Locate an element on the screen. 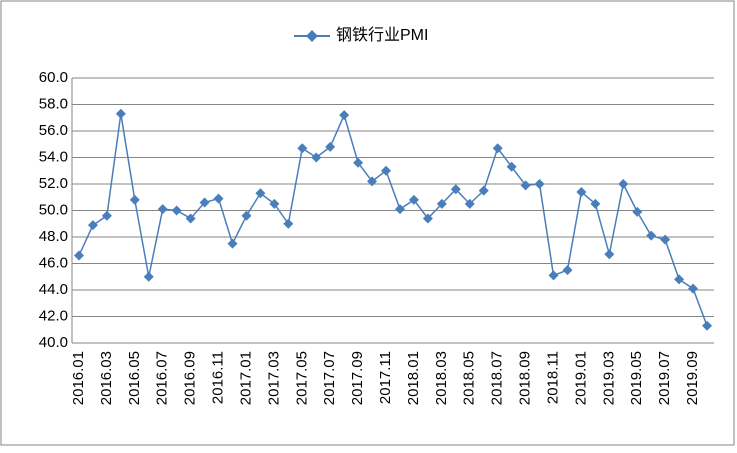 This screenshot has height=453, width=737. x-tick-label: 2016.09 is located at coordinates (190, 378).